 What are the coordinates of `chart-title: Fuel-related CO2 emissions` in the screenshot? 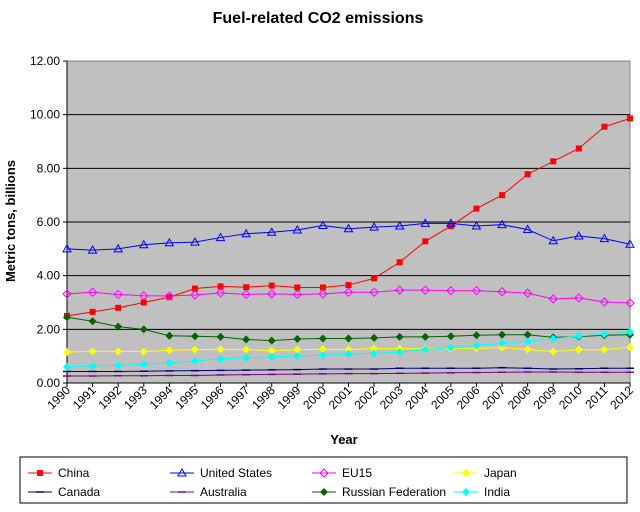 It's located at (318, 18).